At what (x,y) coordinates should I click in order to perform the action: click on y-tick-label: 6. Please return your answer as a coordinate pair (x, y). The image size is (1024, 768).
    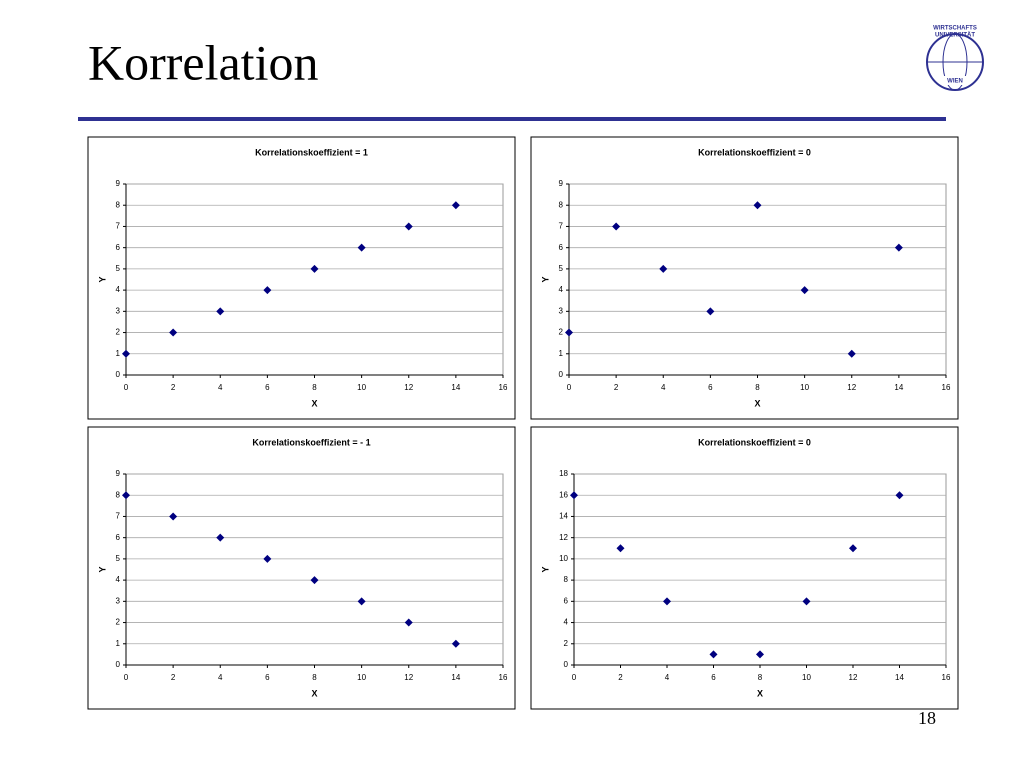
    Looking at the image, I should click on (566, 600).